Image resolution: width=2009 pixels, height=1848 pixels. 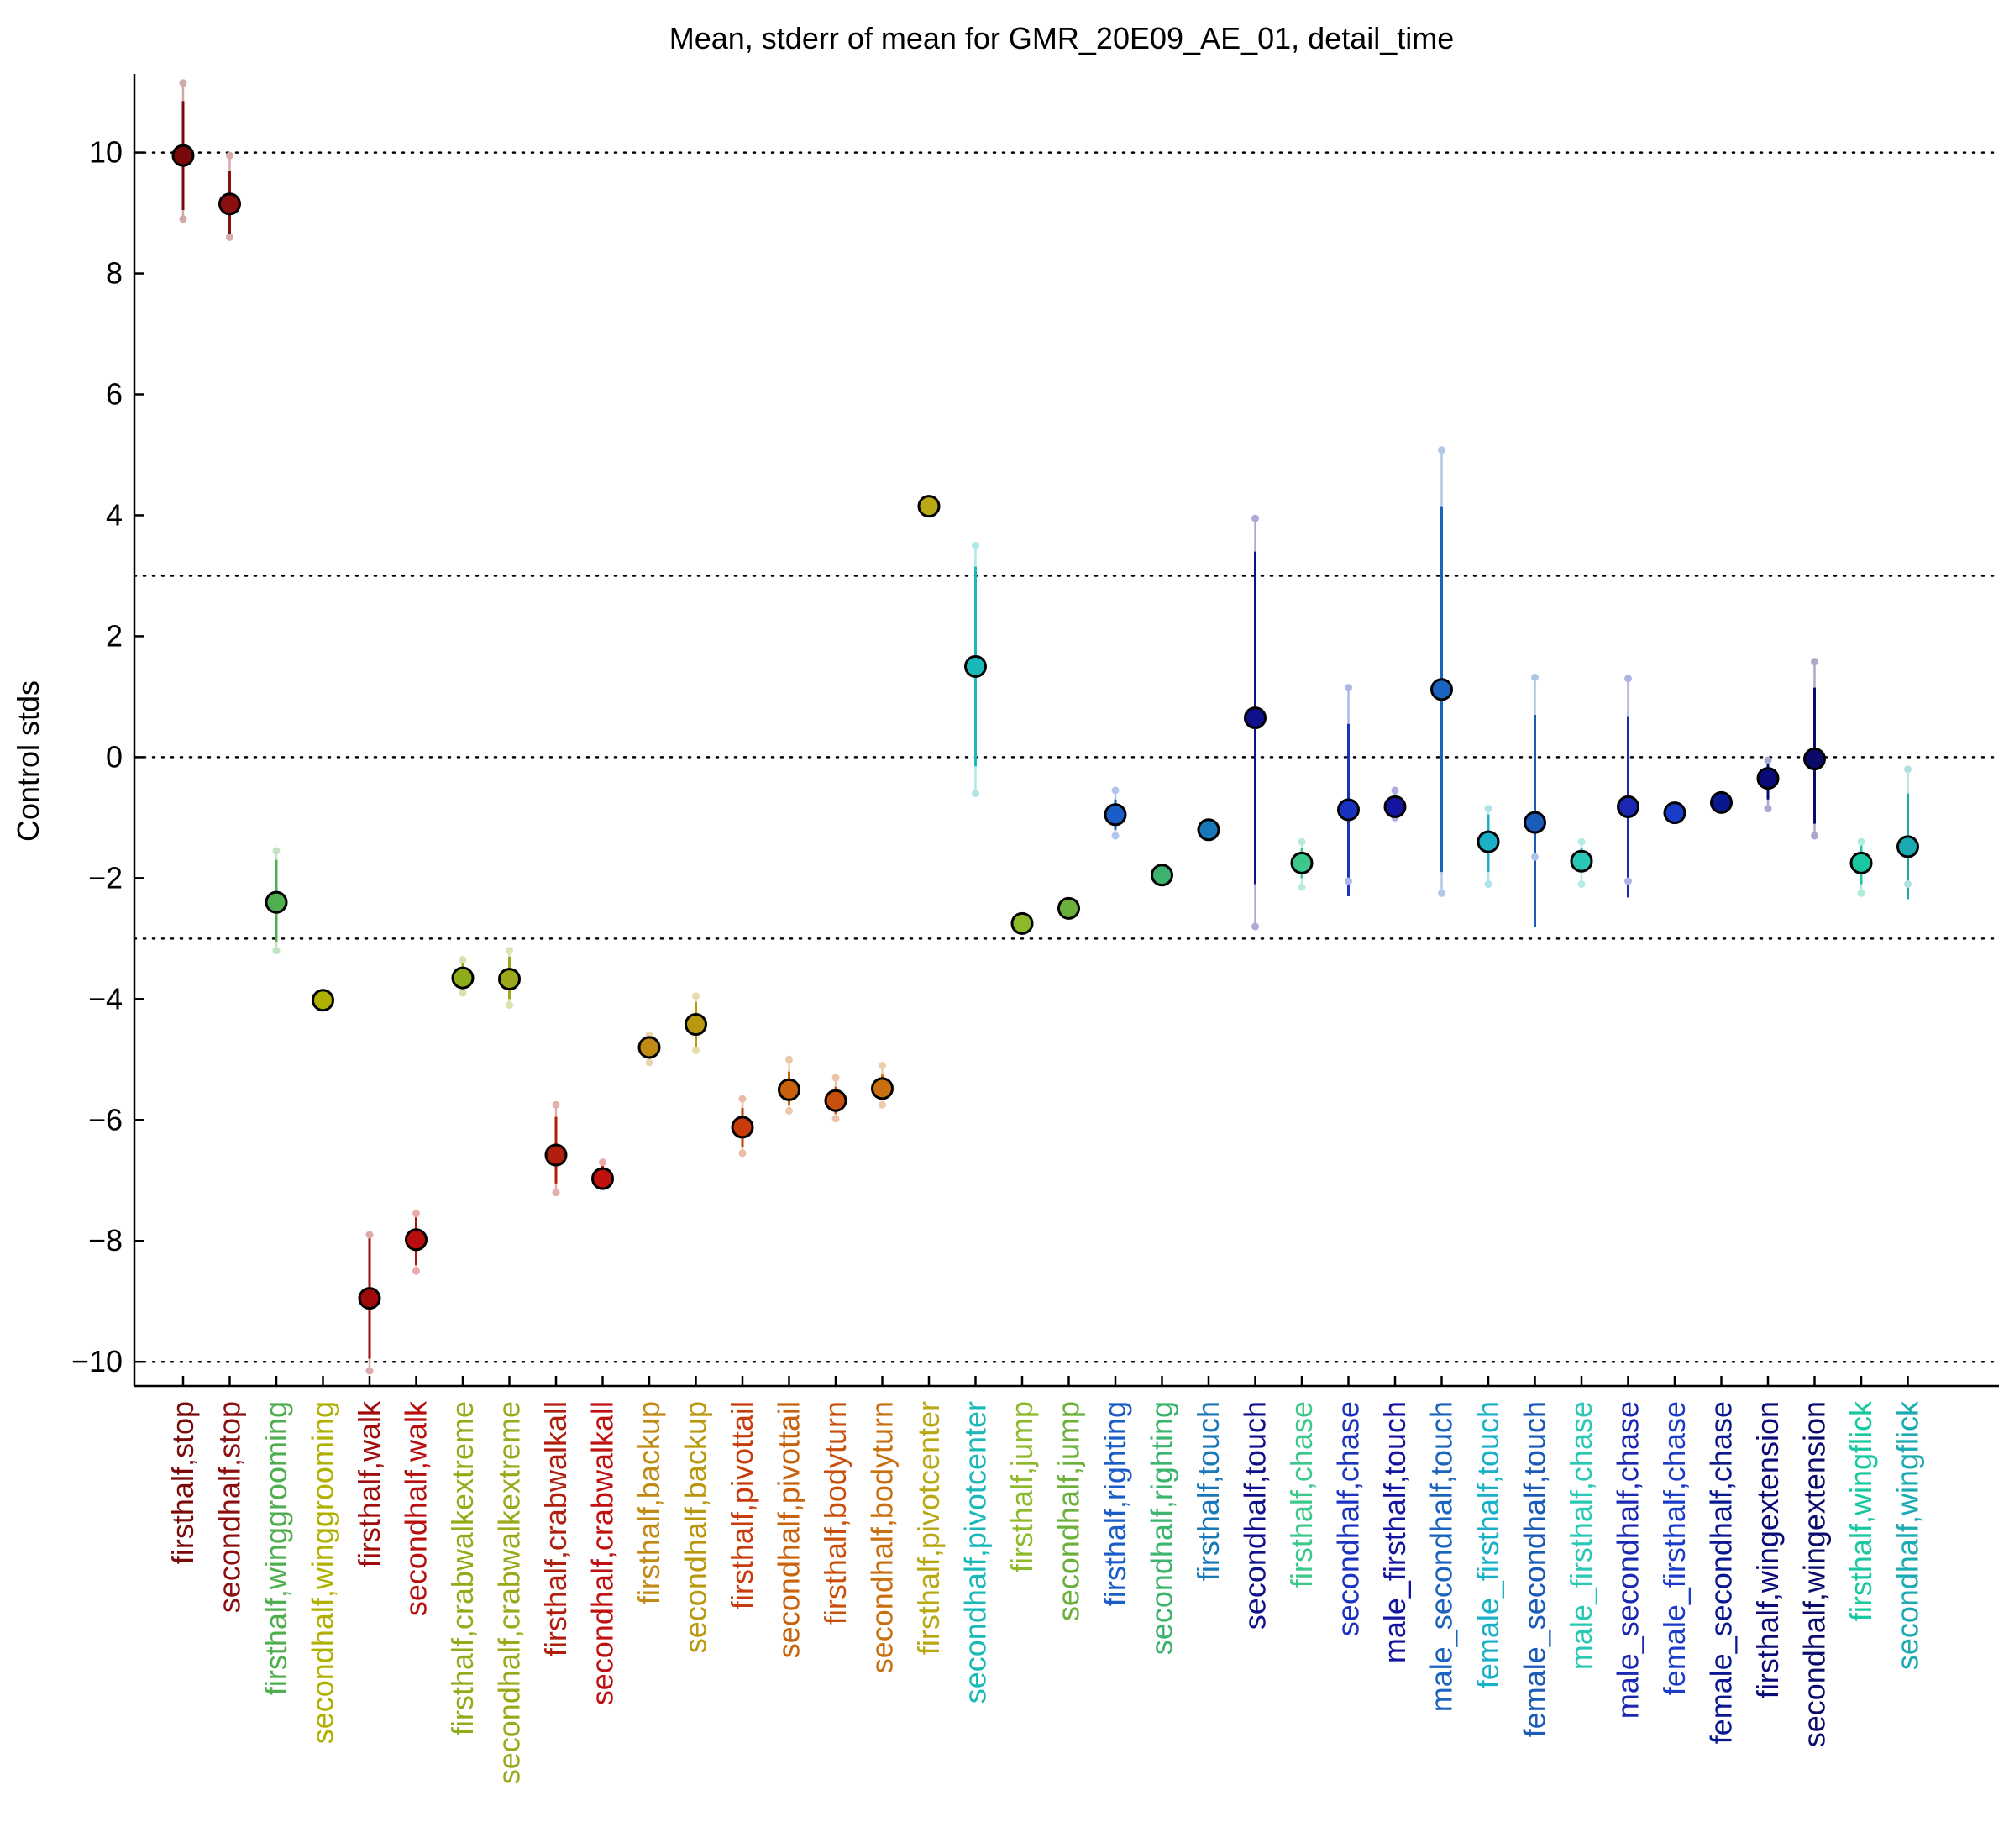 What do you see at coordinates (462, 1568) in the screenshot?
I see `x-tick-label: firsthalf,crabwalkextreme` at bounding box center [462, 1568].